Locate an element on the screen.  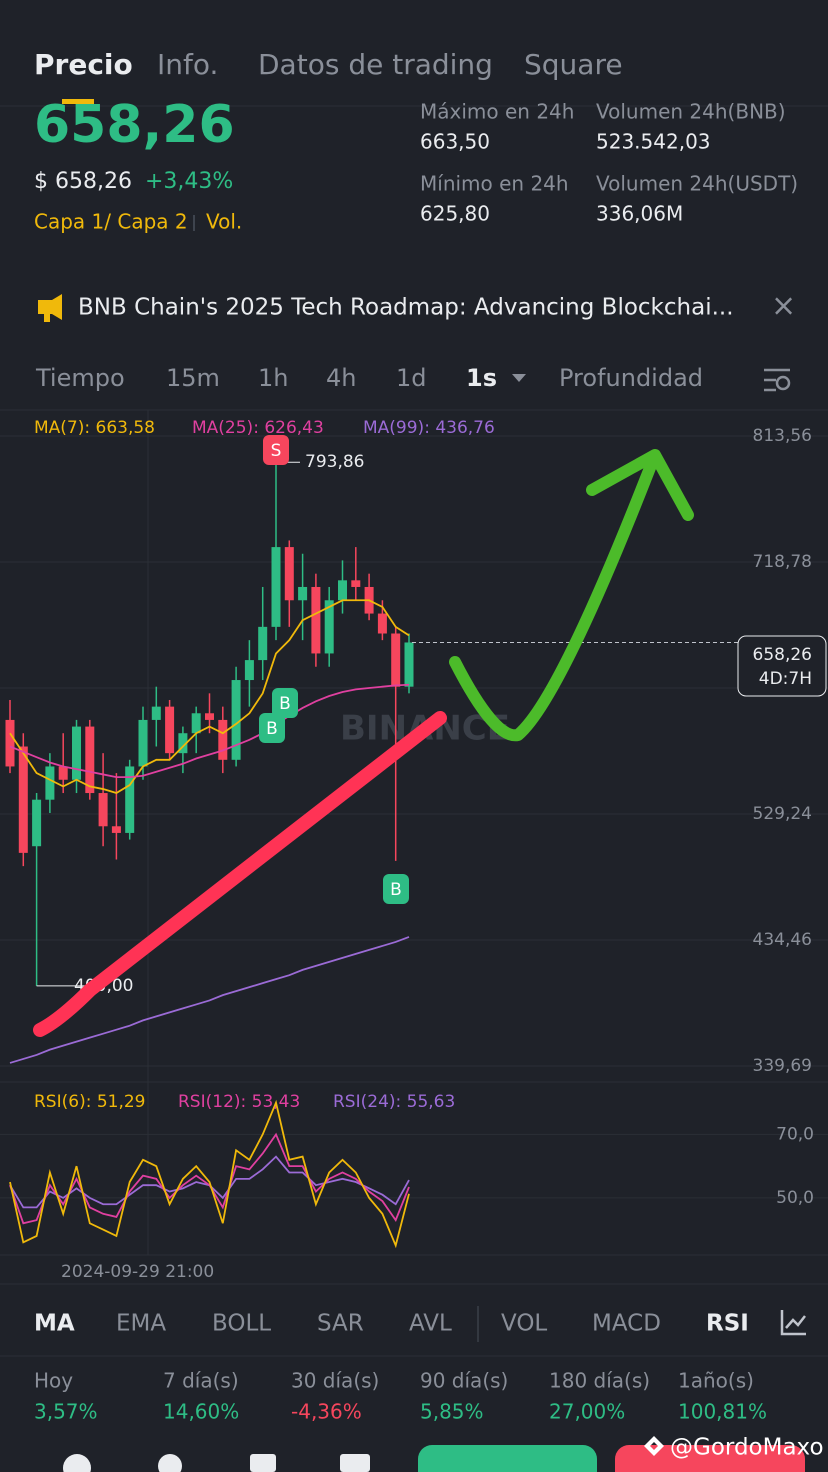
performance-value: 3,57% is located at coordinates (66, 1412).